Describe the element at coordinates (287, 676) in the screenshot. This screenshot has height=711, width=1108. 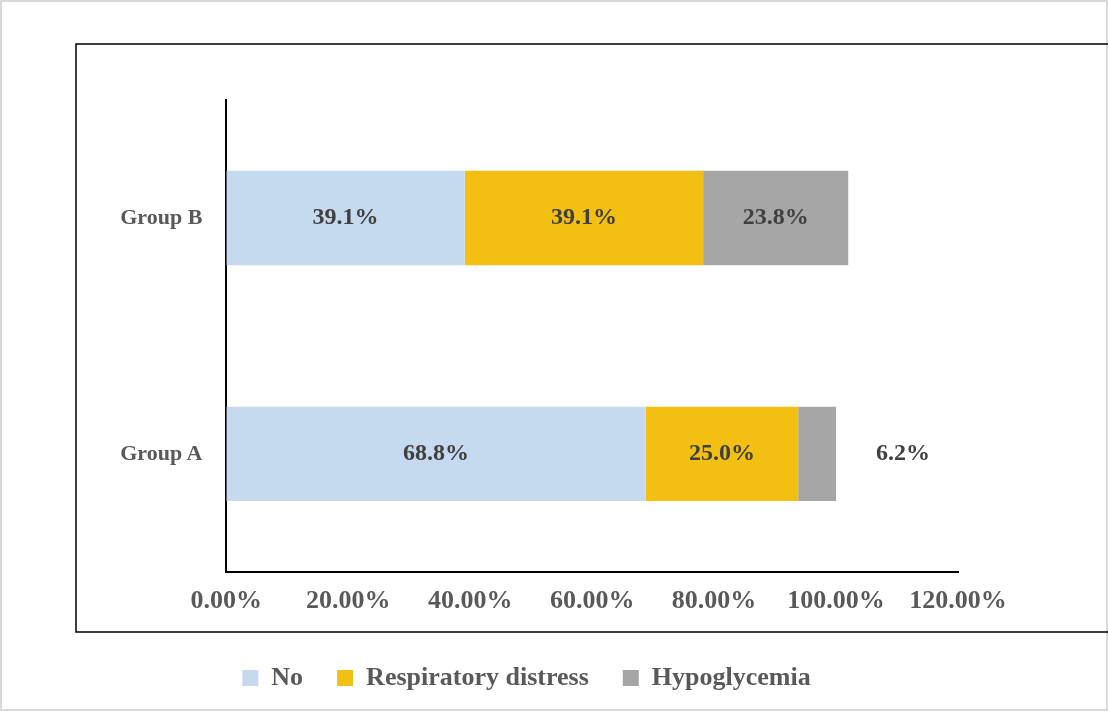
I see `legend-label: No` at that location.